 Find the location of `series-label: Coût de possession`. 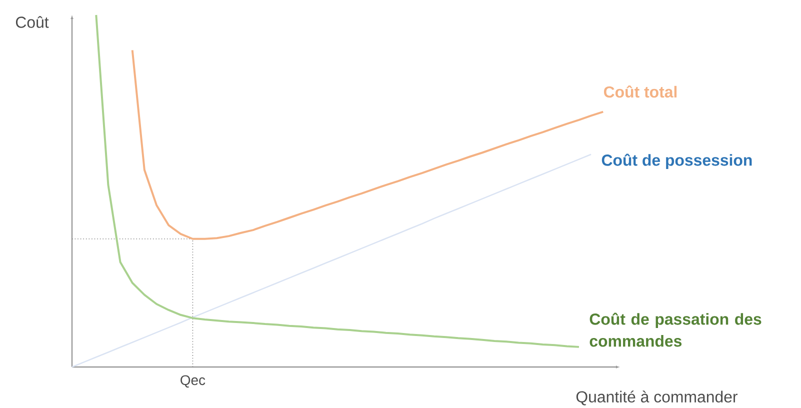

series-label: Coût de possession is located at coordinates (677, 161).